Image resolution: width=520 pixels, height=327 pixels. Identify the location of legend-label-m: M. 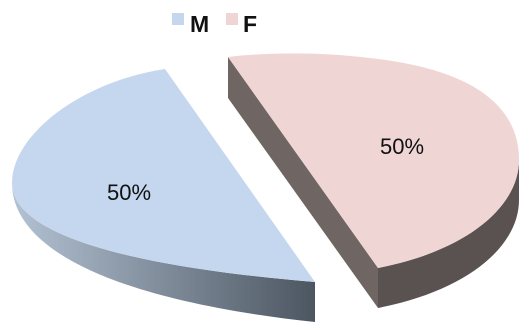
(199, 24).